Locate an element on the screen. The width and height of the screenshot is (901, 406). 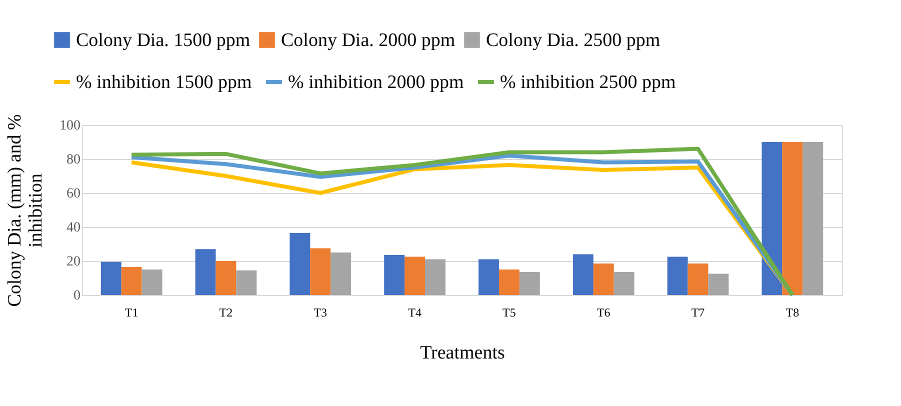
legend-label: Colony Dia. 2000 ppm is located at coordinates (368, 40).